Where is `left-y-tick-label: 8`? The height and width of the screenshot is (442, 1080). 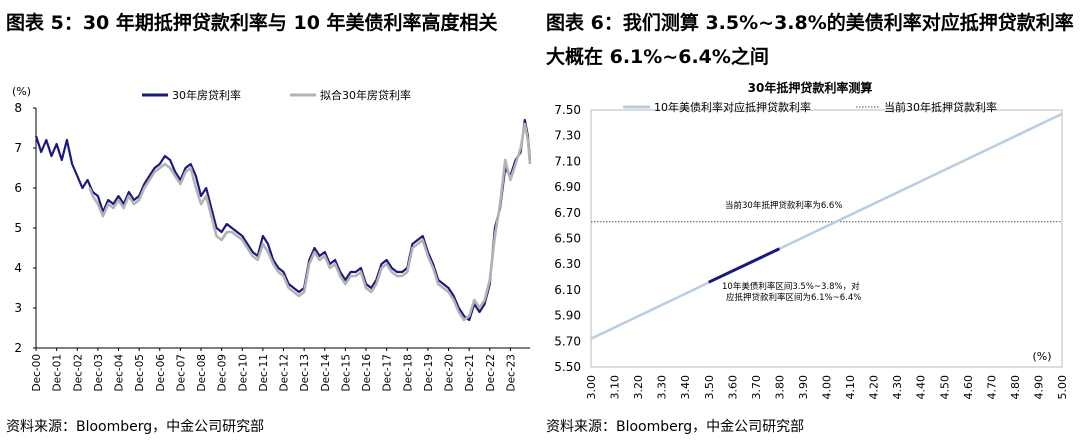 left-y-tick-label: 8 is located at coordinates (18, 108).